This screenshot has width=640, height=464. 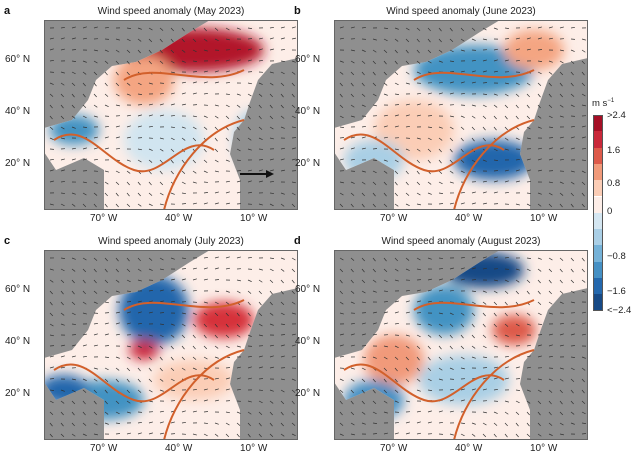 I want to click on panel-letter: a, so click(x=7, y=11).